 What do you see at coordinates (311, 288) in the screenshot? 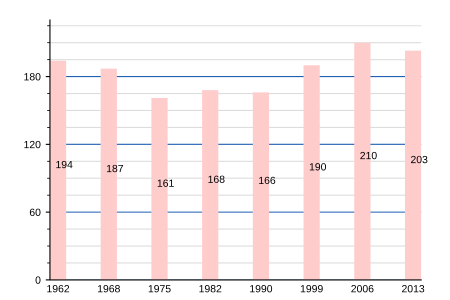
I see `x-tick-label: 1999` at bounding box center [311, 288].